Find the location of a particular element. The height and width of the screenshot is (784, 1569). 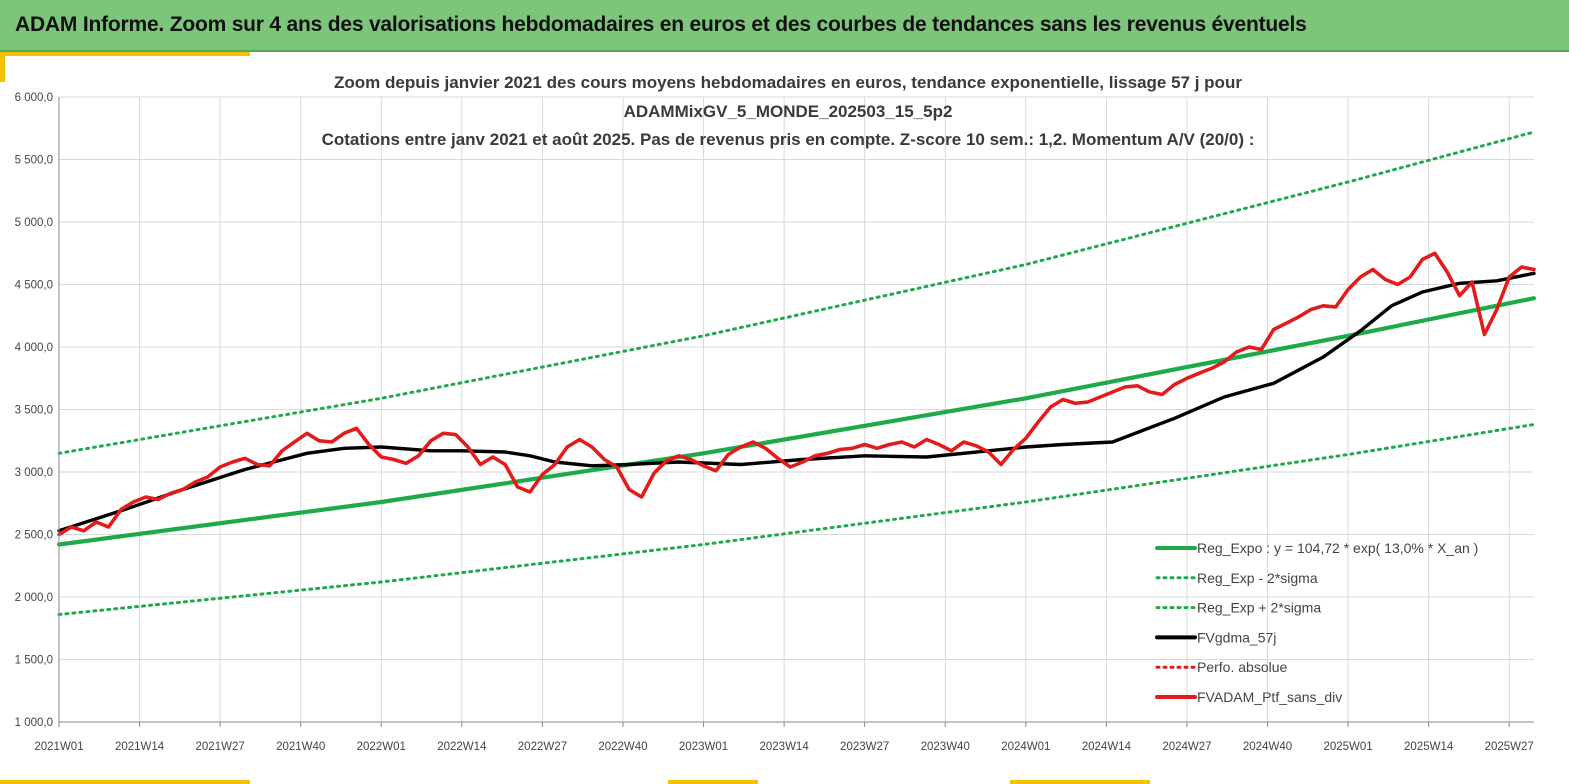

legend-label: FVgdma_57j is located at coordinates (1236, 637).